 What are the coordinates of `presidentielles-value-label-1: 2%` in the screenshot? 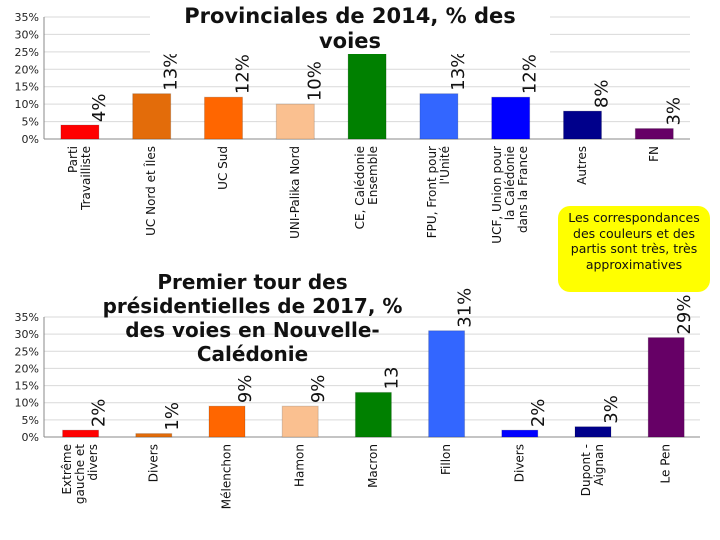 It's located at (99, 413).